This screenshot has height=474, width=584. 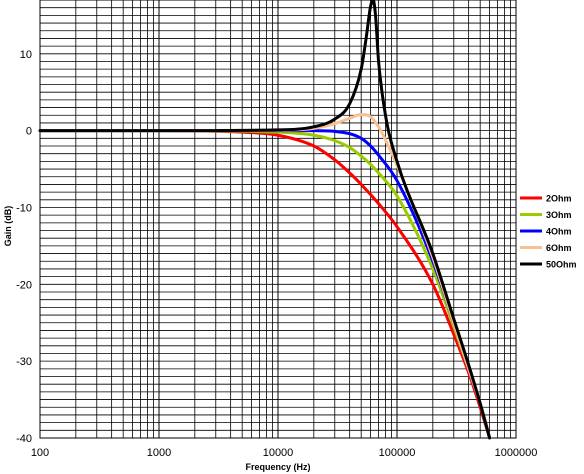 What do you see at coordinates (559, 215) in the screenshot?
I see `legend-label-3ohm: 3Ohm` at bounding box center [559, 215].